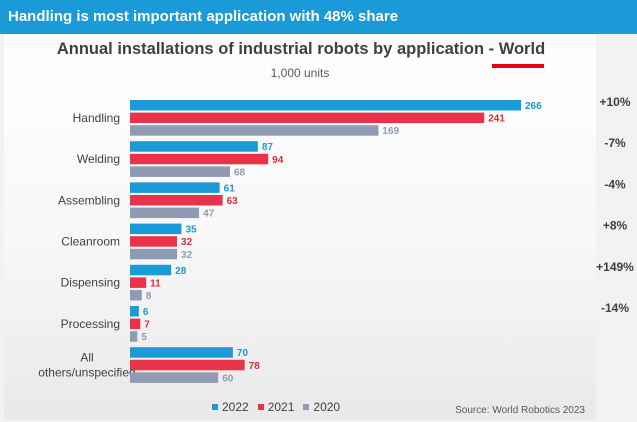 The height and width of the screenshot is (422, 637). I want to click on value-label-welding-2021: 94, so click(278, 160).